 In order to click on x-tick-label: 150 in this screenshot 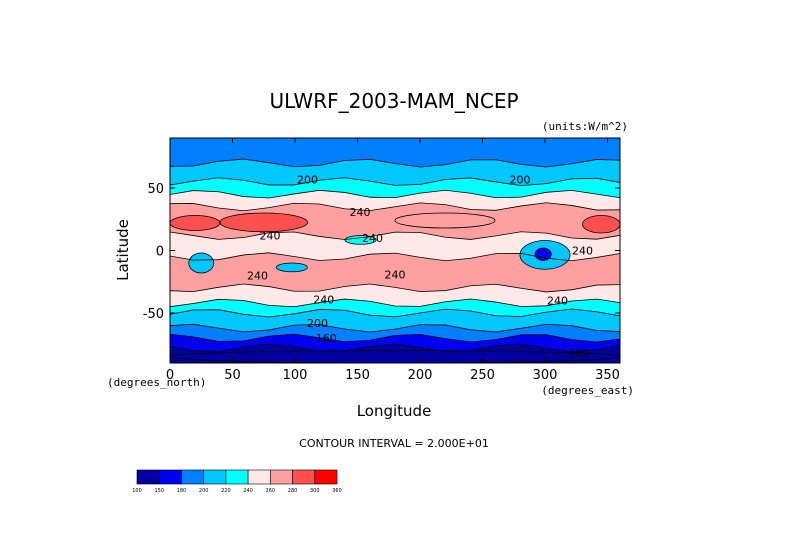, I will do `click(357, 375)`.